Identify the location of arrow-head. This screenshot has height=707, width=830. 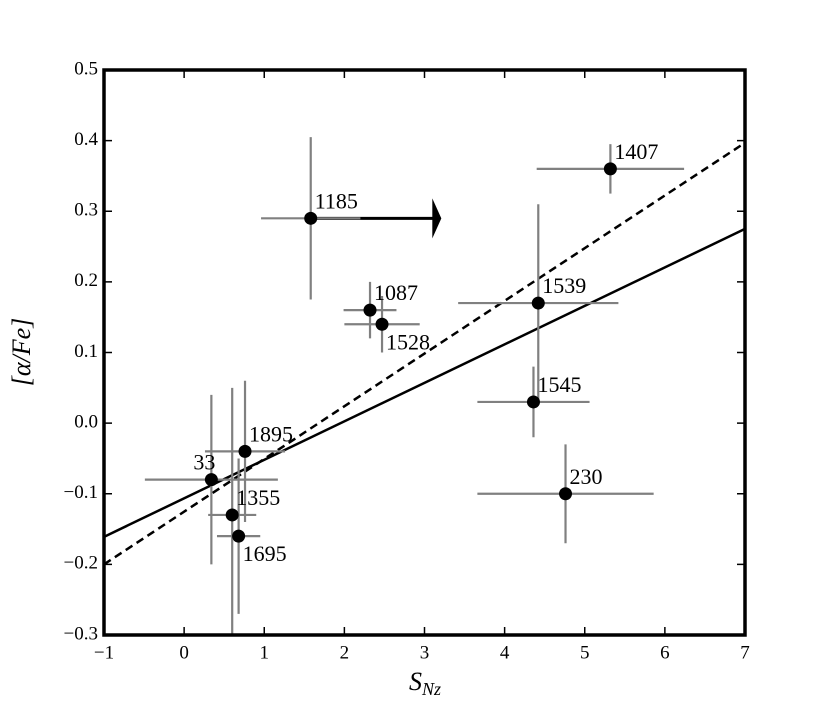
(437, 218).